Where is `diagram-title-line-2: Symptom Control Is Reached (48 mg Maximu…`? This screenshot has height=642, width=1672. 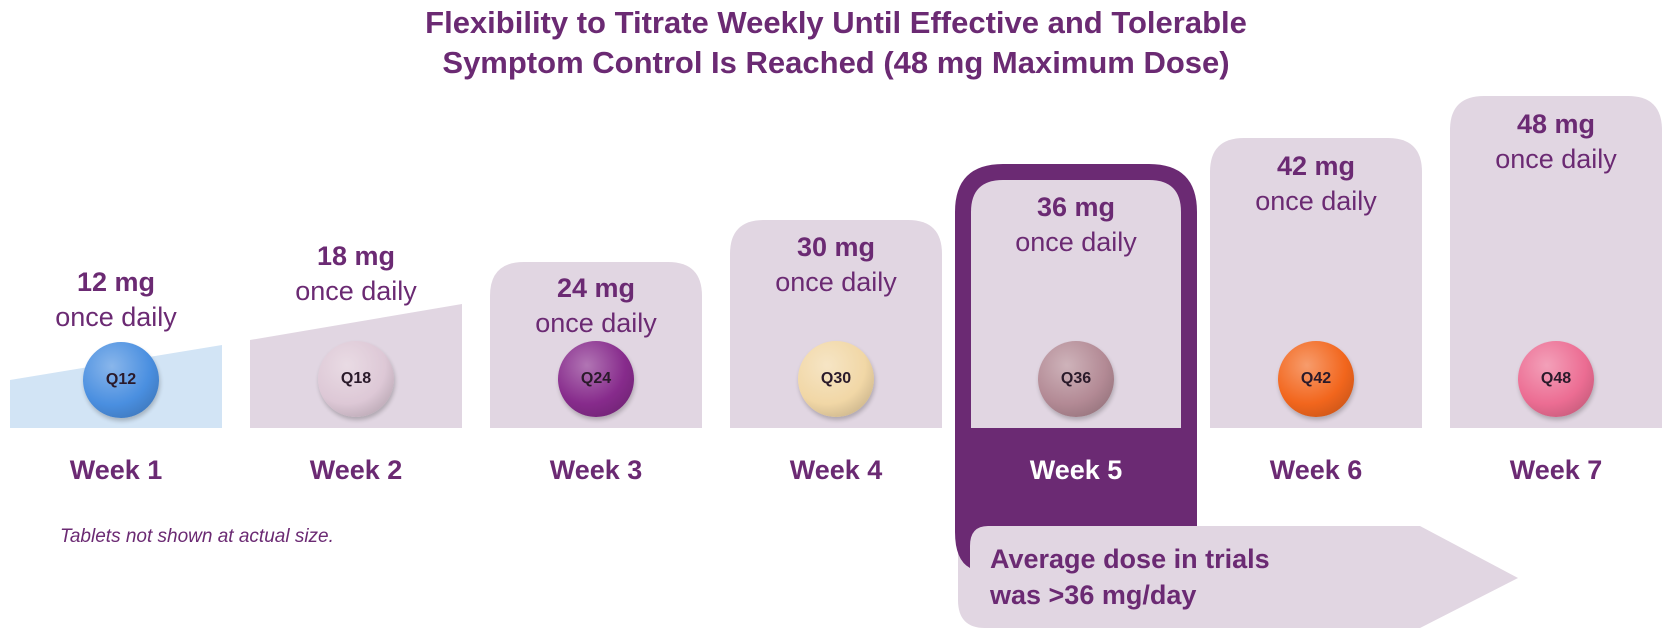
diagram-title-line-2: Symptom Control Is Reached (48 mg Maximu… is located at coordinates (836, 62).